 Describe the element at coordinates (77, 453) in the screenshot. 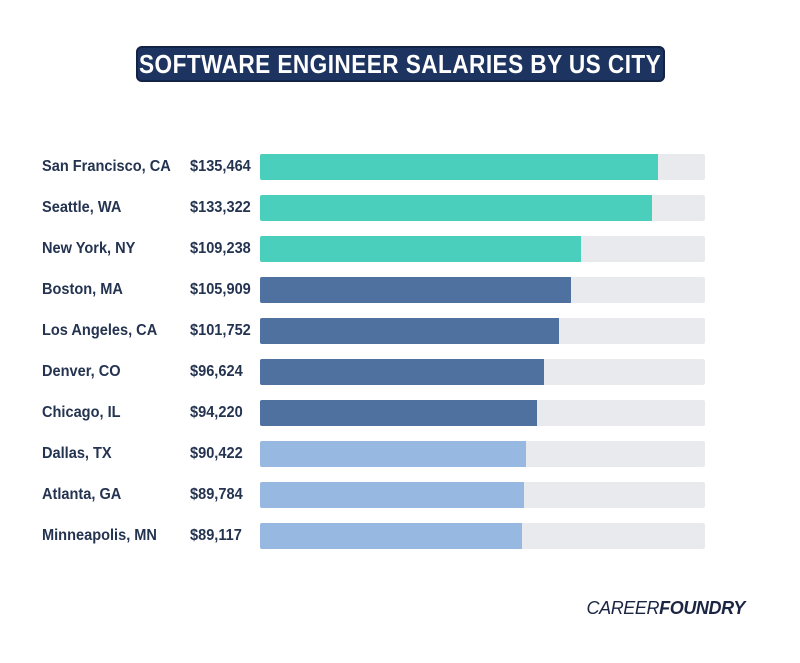

I see `city-label: Dallas, TX` at that location.